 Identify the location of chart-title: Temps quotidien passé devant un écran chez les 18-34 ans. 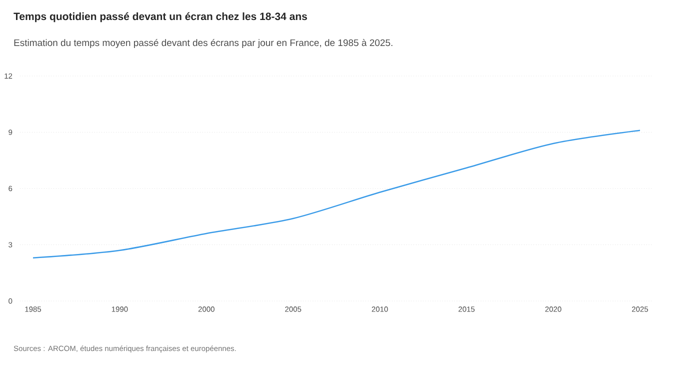
(160, 17).